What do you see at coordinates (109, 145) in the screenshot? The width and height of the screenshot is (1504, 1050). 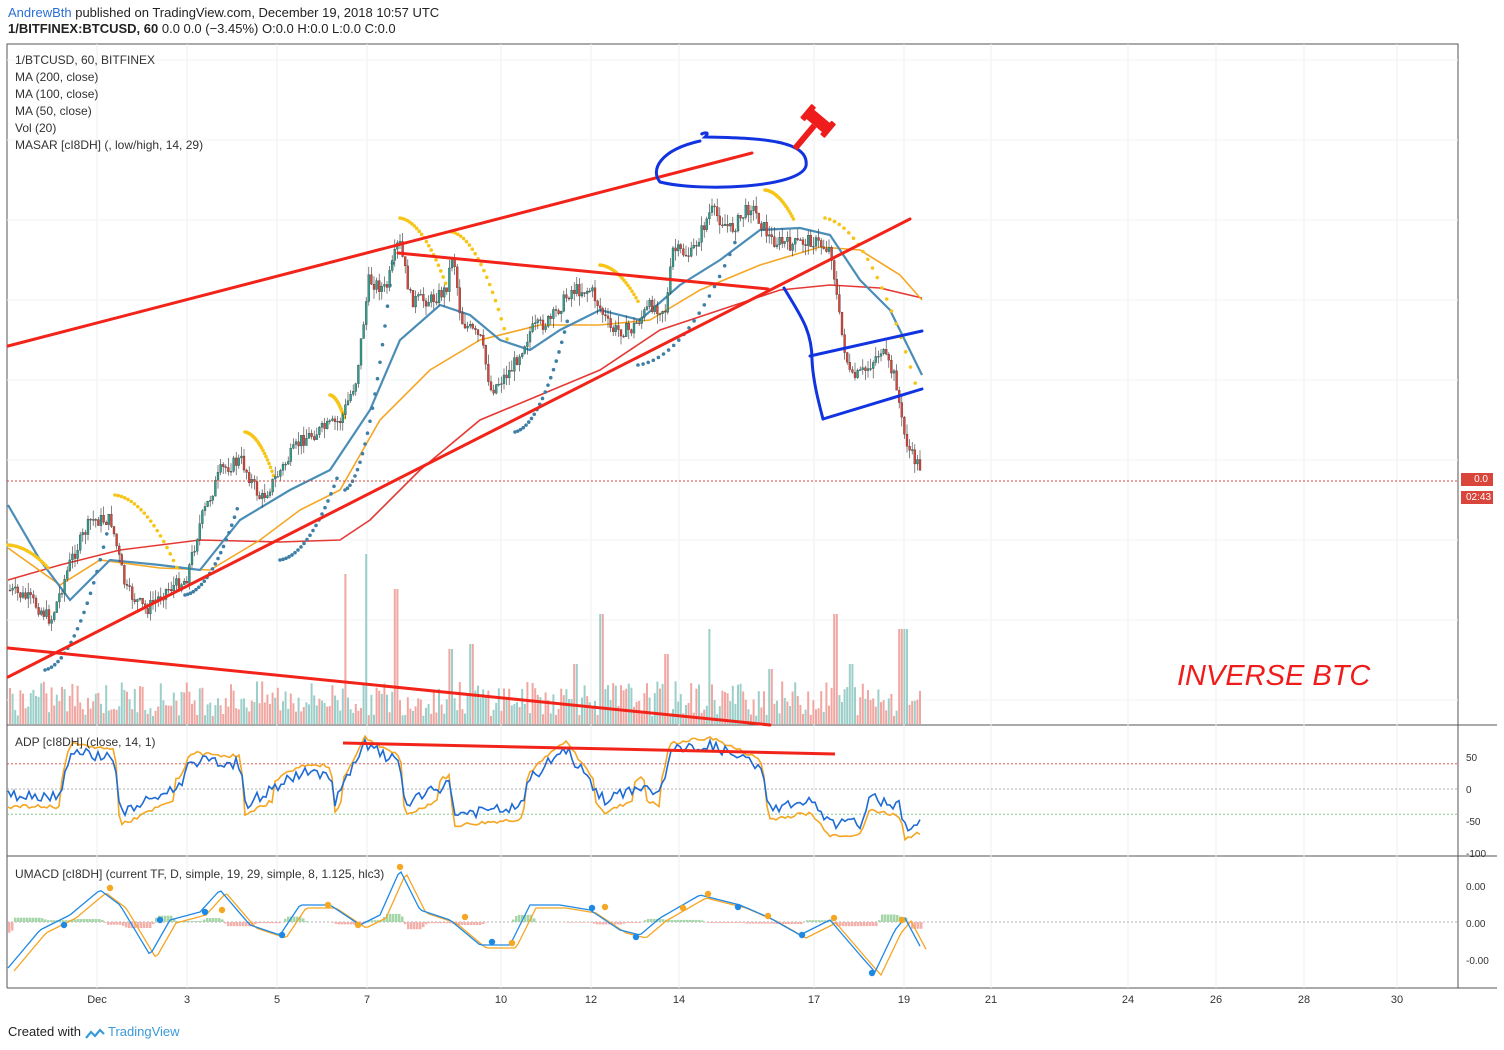 I see `legend-masar: MASAR [cI8DH] (, low/high, 14, 29)` at bounding box center [109, 145].